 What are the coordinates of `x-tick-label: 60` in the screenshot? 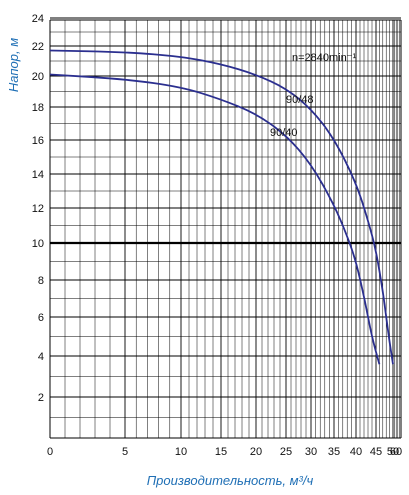 It's located at (396, 452).